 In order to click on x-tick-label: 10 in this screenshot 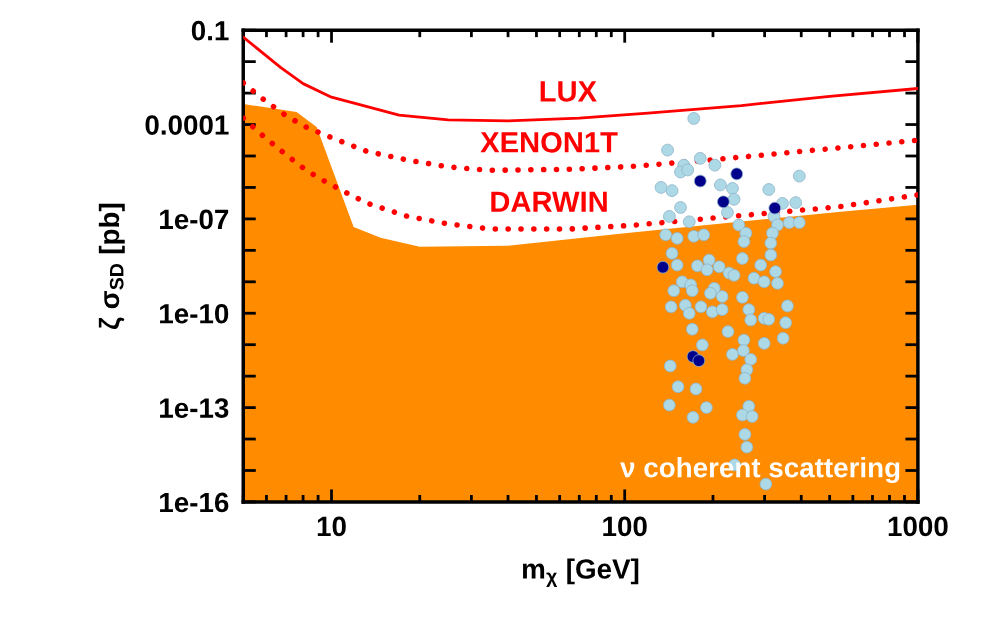, I will do `click(331, 526)`.